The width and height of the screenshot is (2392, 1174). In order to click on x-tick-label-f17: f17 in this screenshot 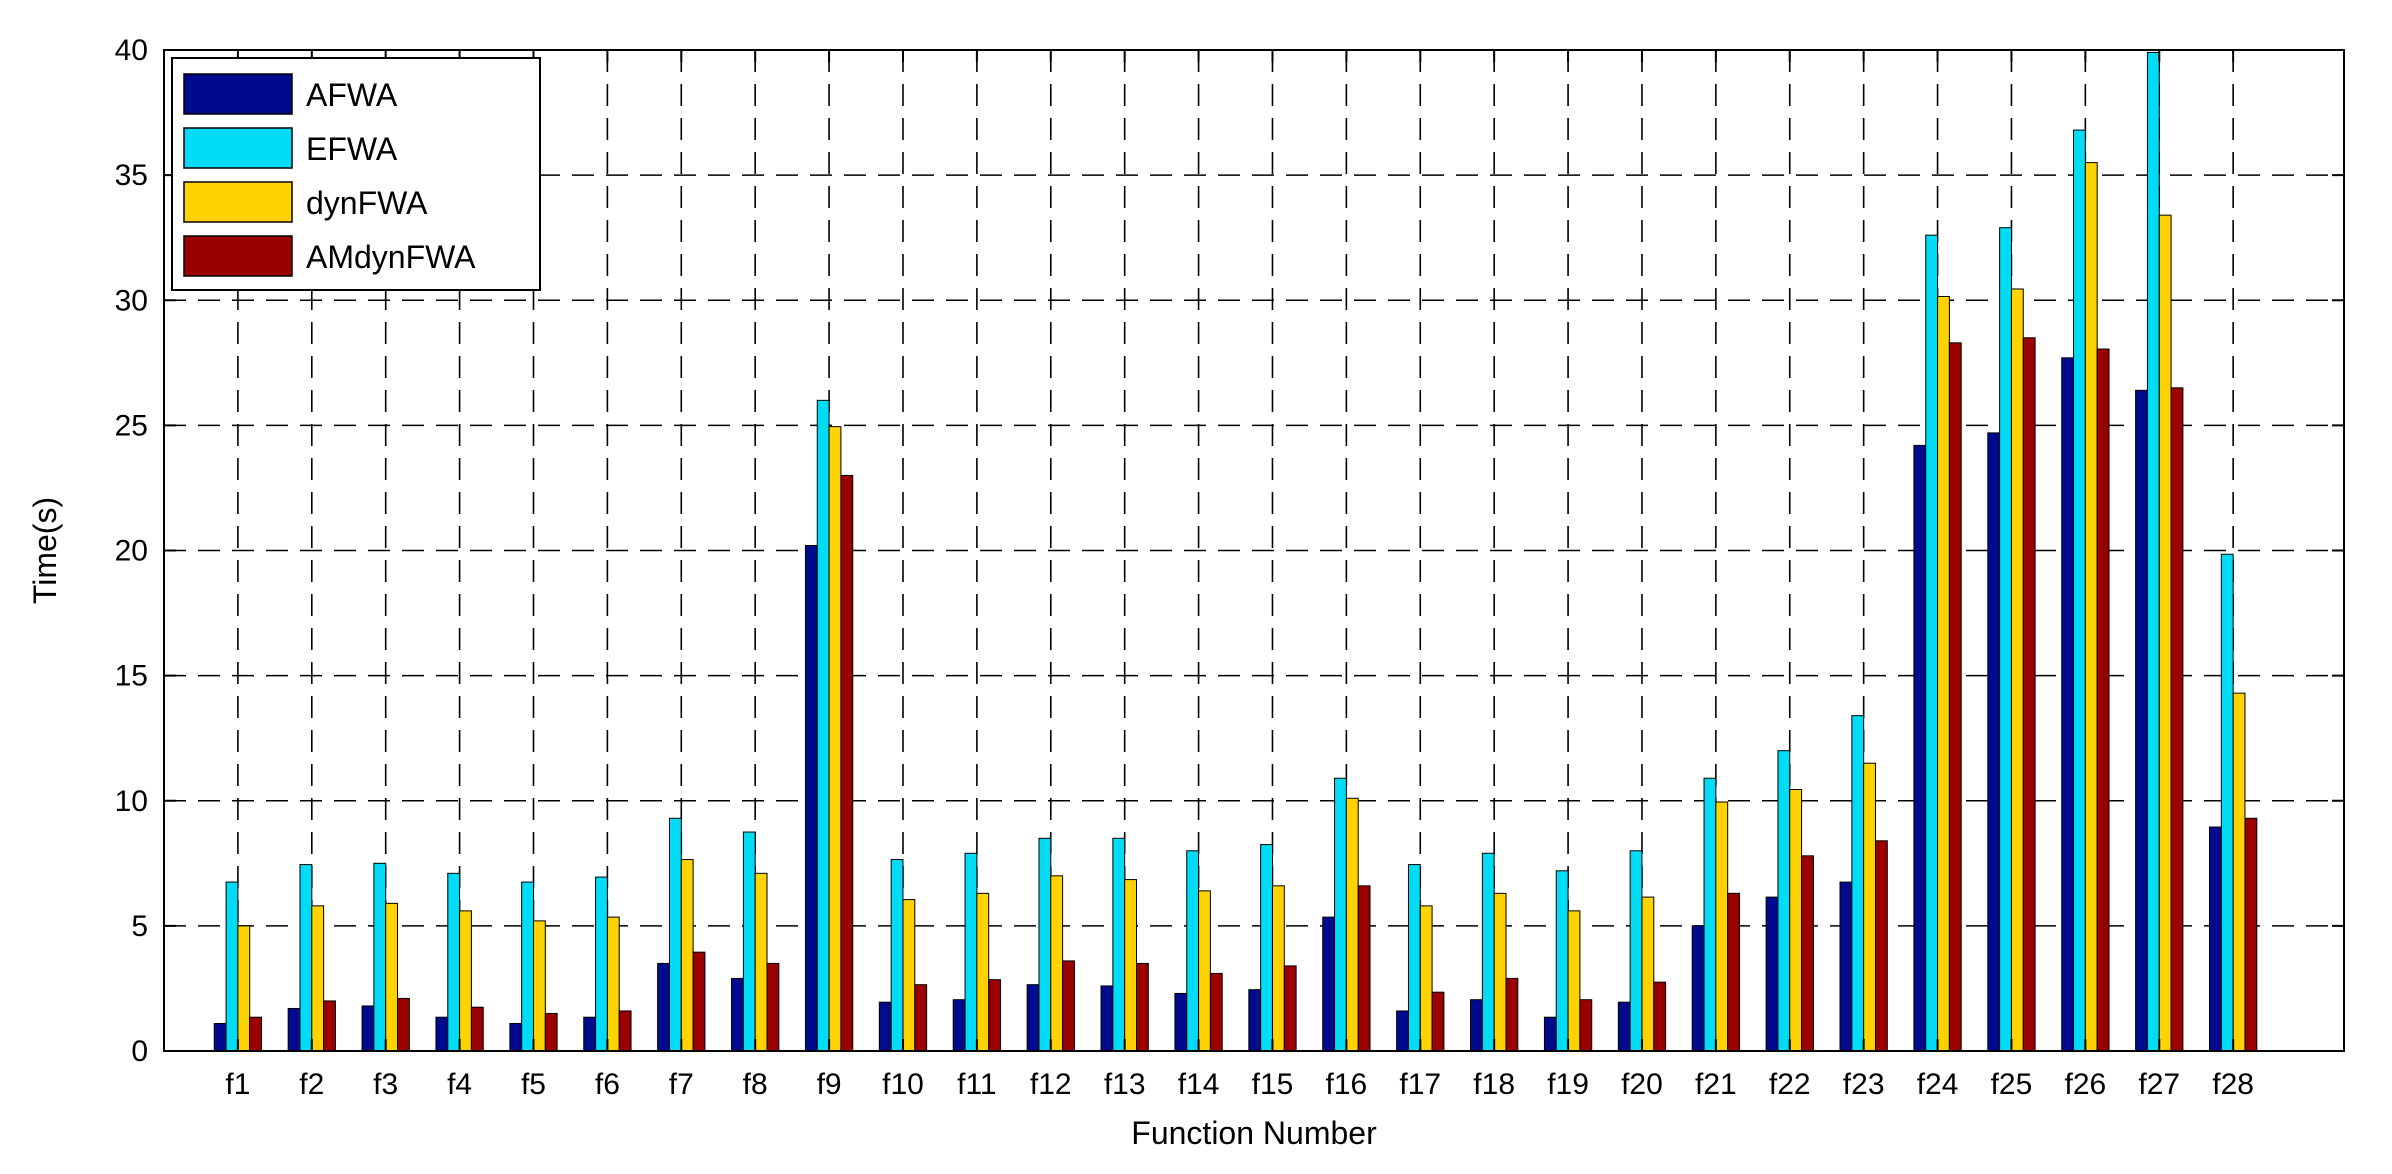, I will do `click(1420, 1084)`.